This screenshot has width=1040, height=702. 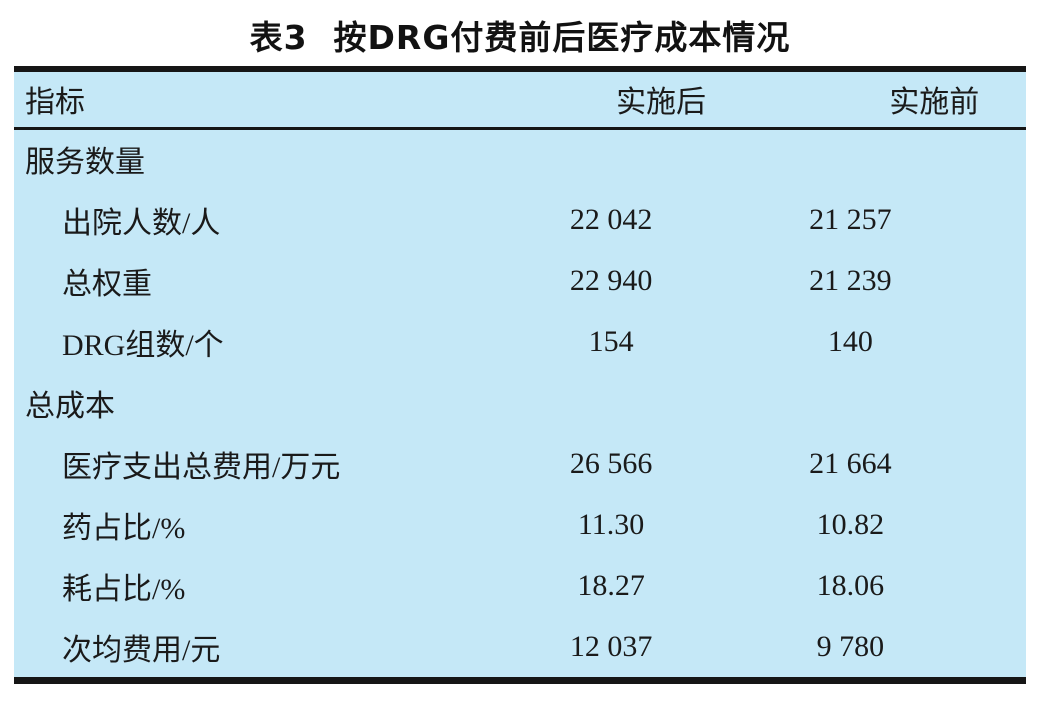 I want to click on table-row: DRG组数/个 154 140, so click(x=520, y=341).